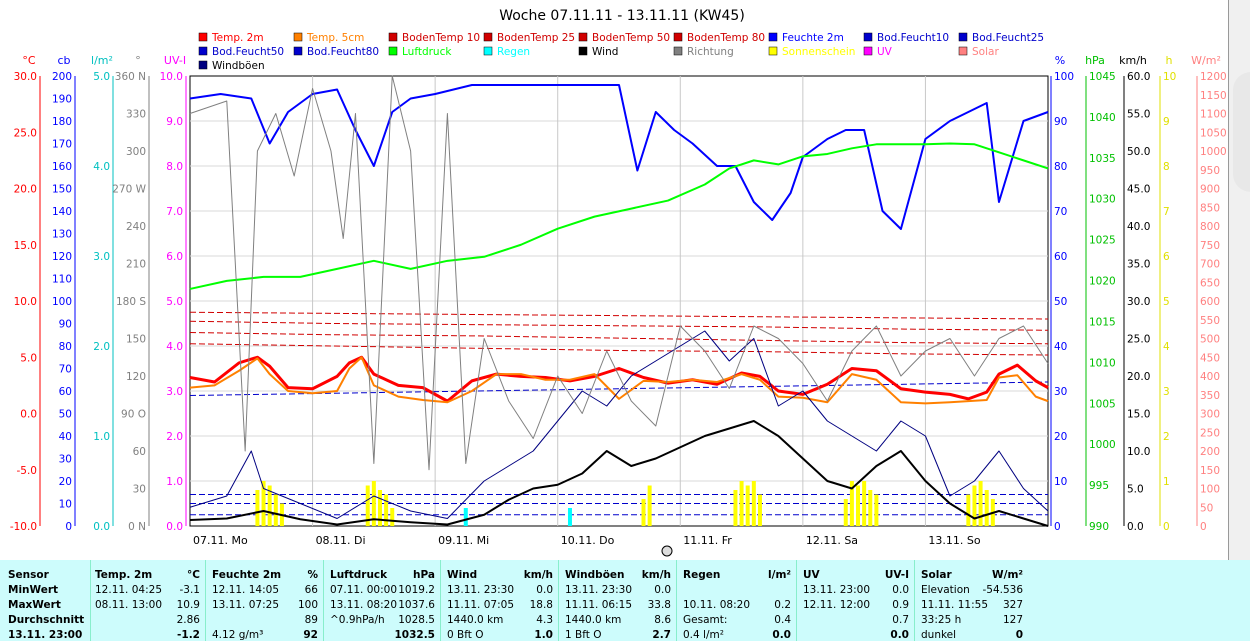 The height and width of the screenshot is (643, 1250). Describe the element at coordinates (25, 77) in the screenshot. I see `tick-label-temp_c: 30.0` at that location.